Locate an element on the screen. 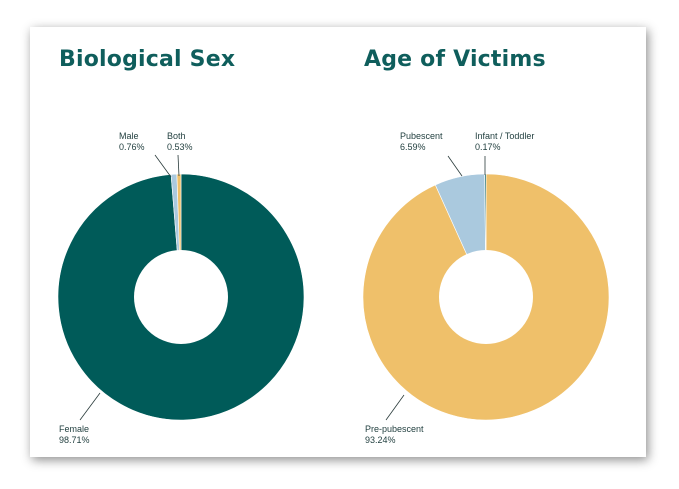  label-pre-pubescent-value: 93.24% is located at coordinates (380, 440).